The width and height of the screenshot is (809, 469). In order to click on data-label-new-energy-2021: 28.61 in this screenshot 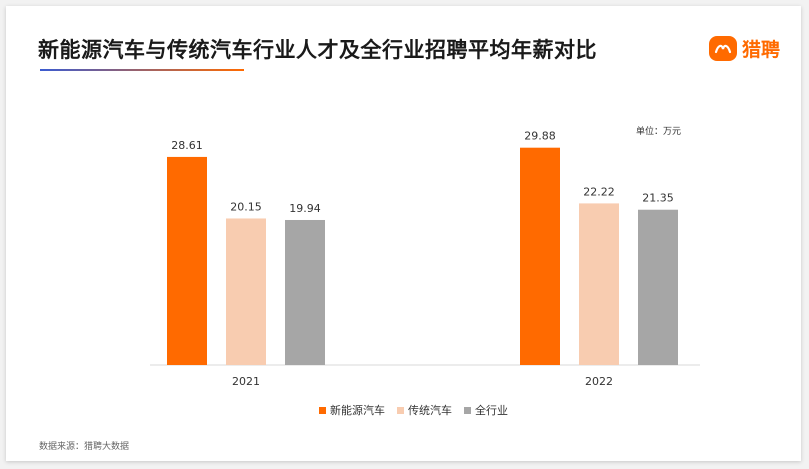, I will do `click(187, 145)`.